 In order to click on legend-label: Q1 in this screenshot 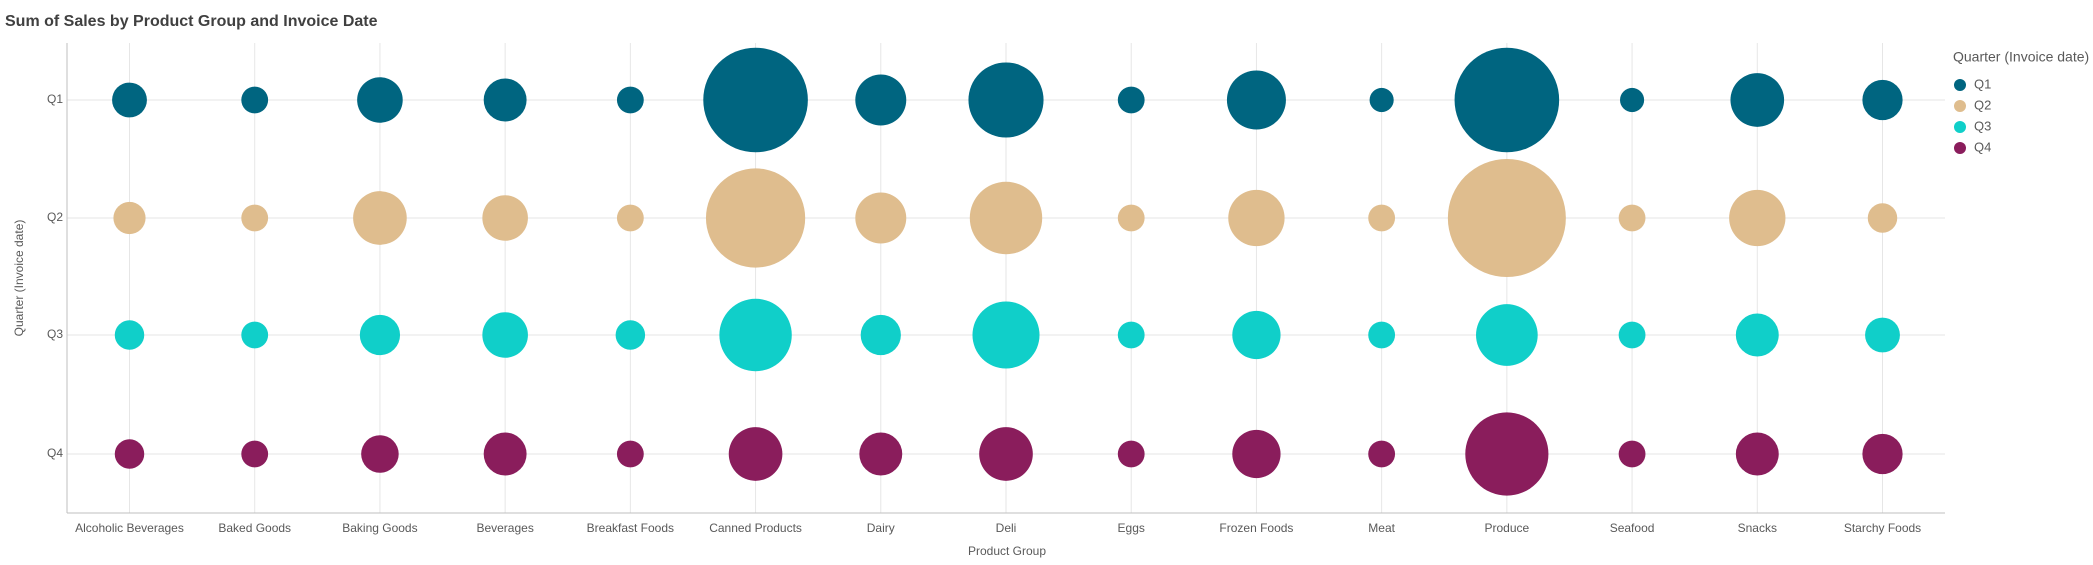, I will do `click(1982, 83)`.